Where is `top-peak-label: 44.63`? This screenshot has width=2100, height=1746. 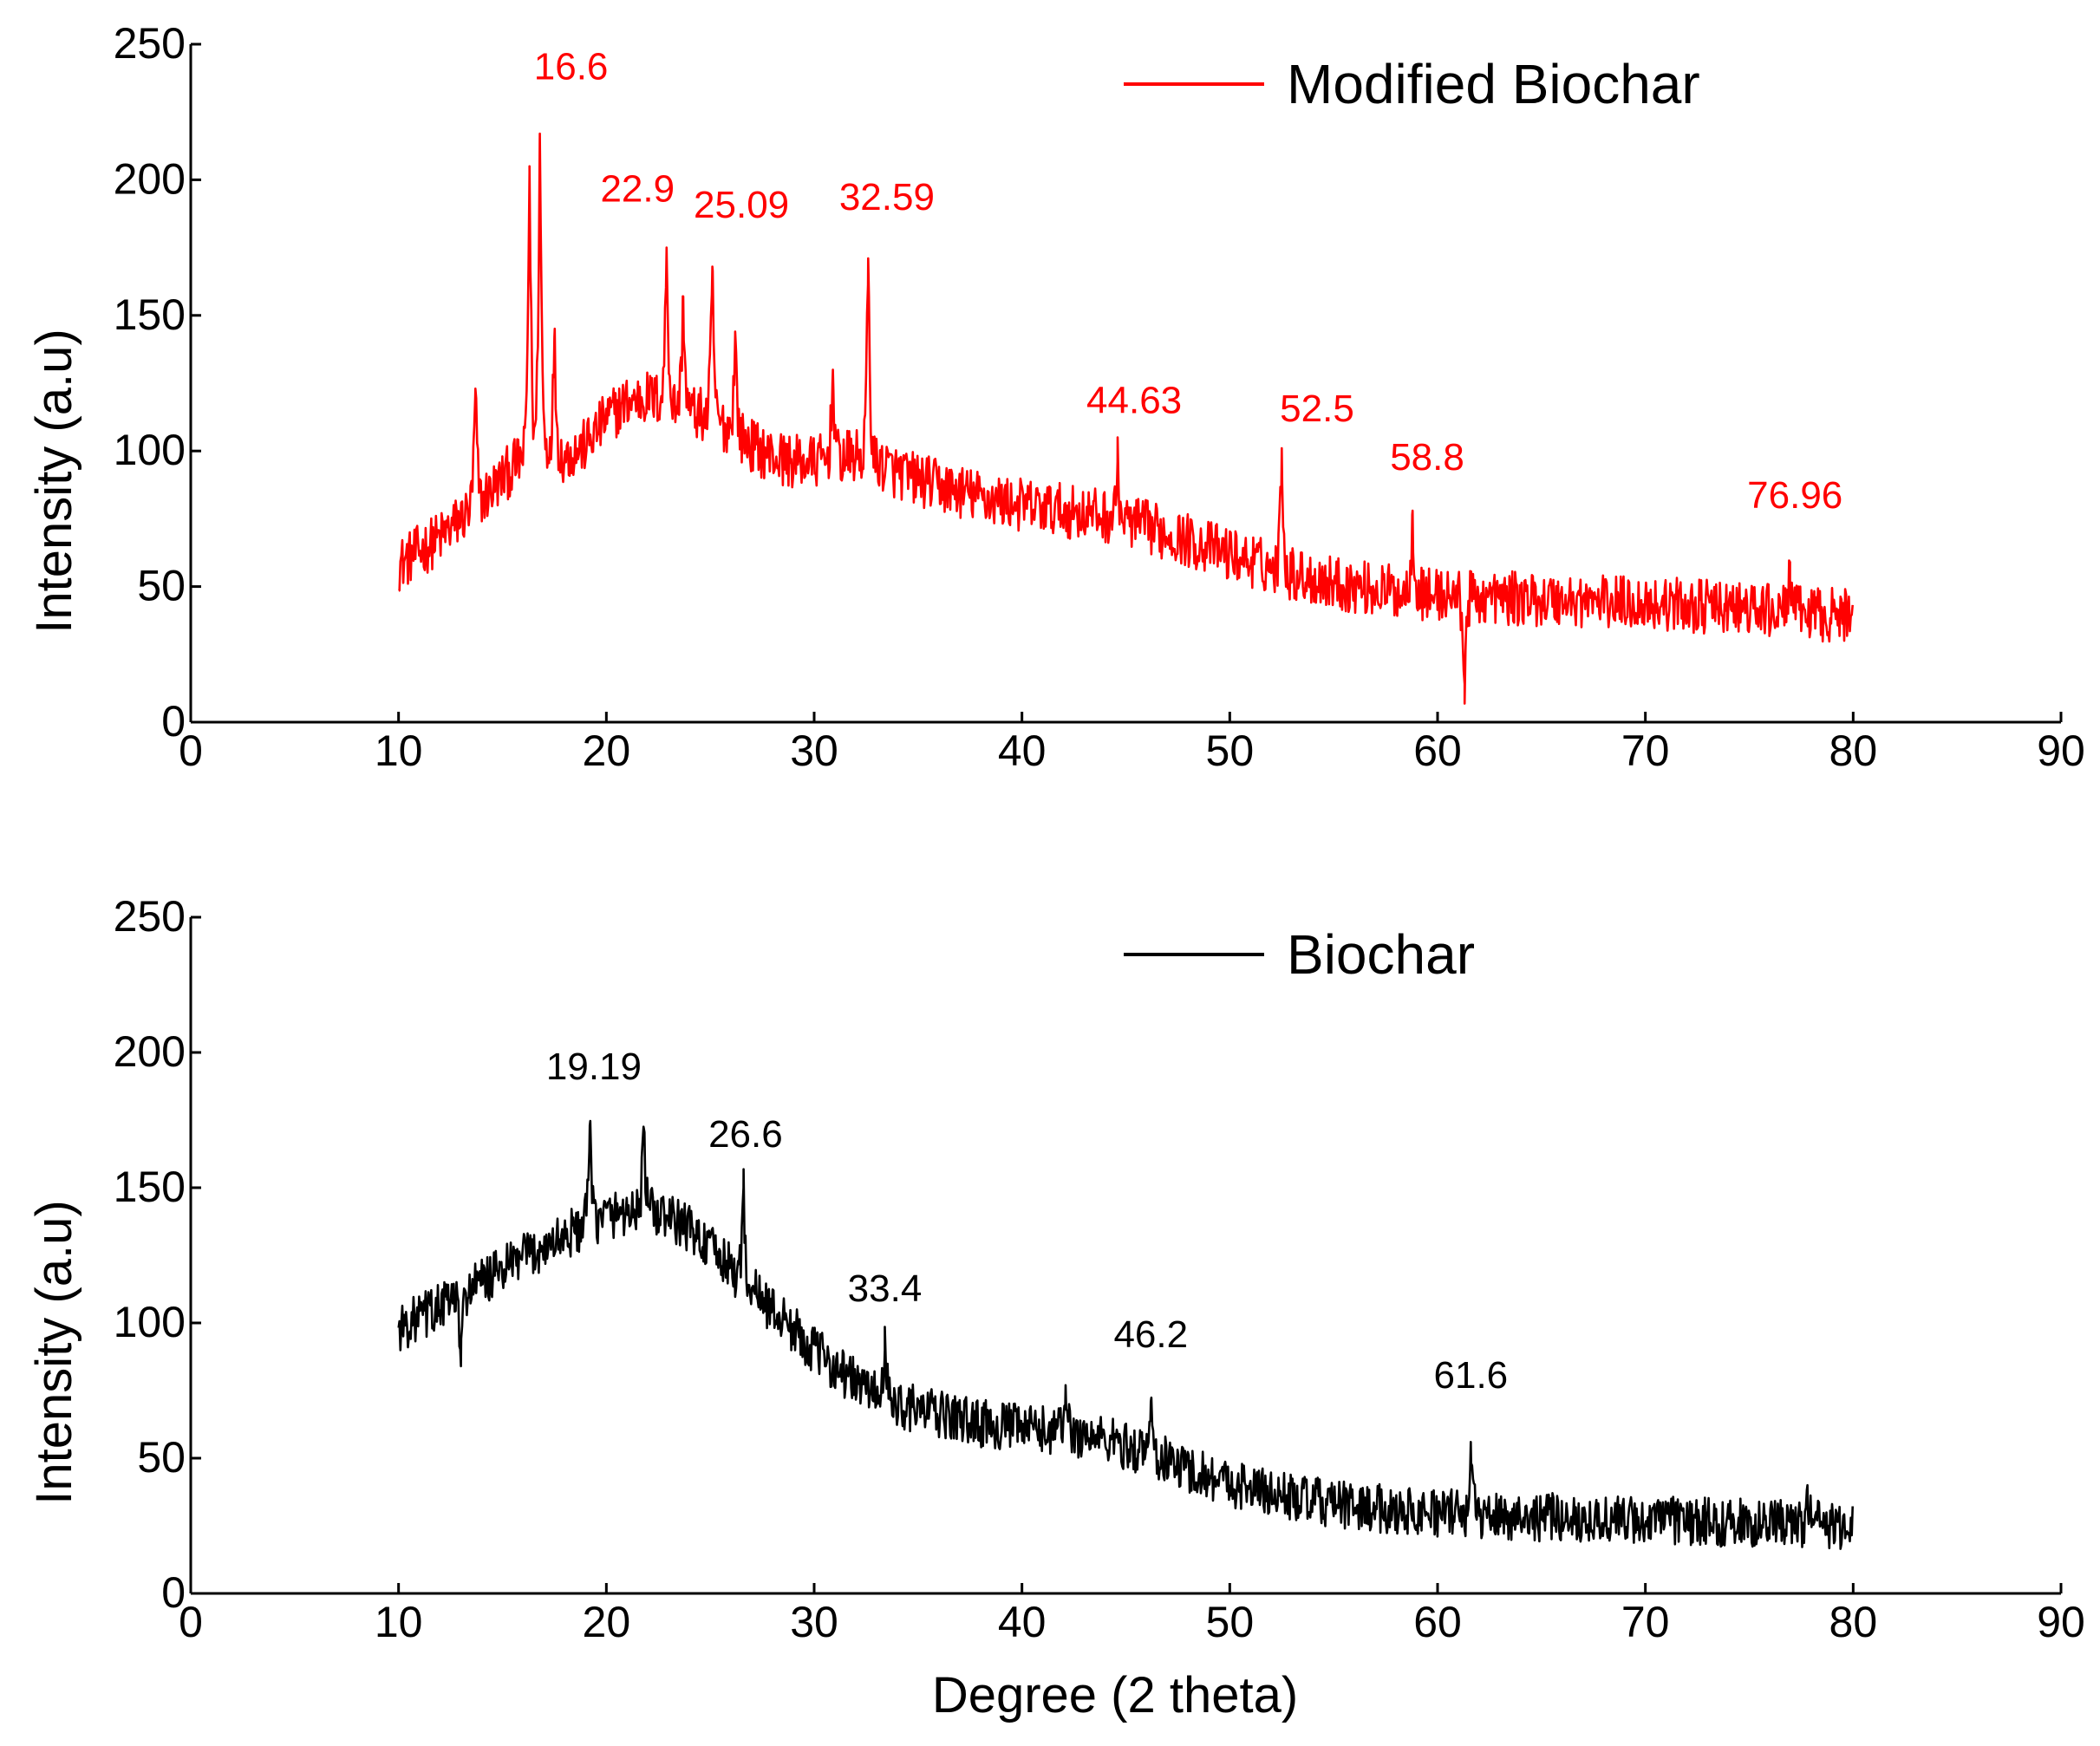 top-peak-label: 44.63 is located at coordinates (1134, 400).